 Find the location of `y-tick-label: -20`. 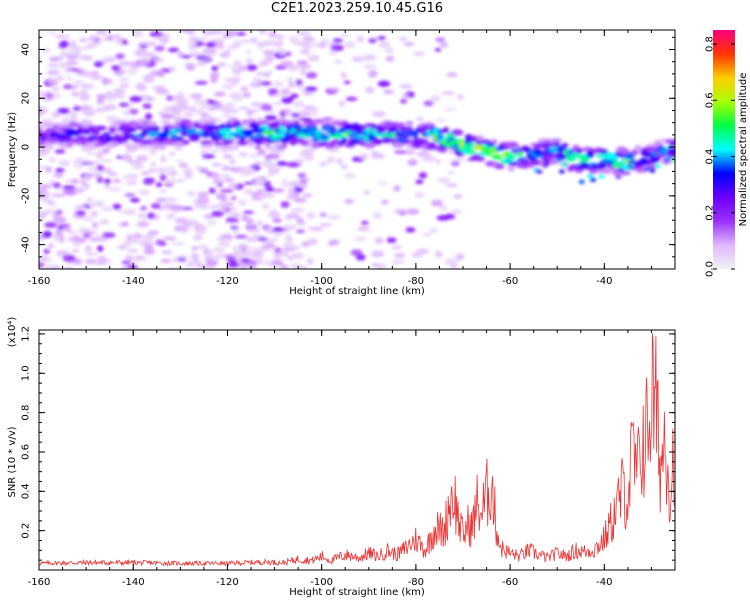

y-tick-label: -20 is located at coordinates (26, 196).